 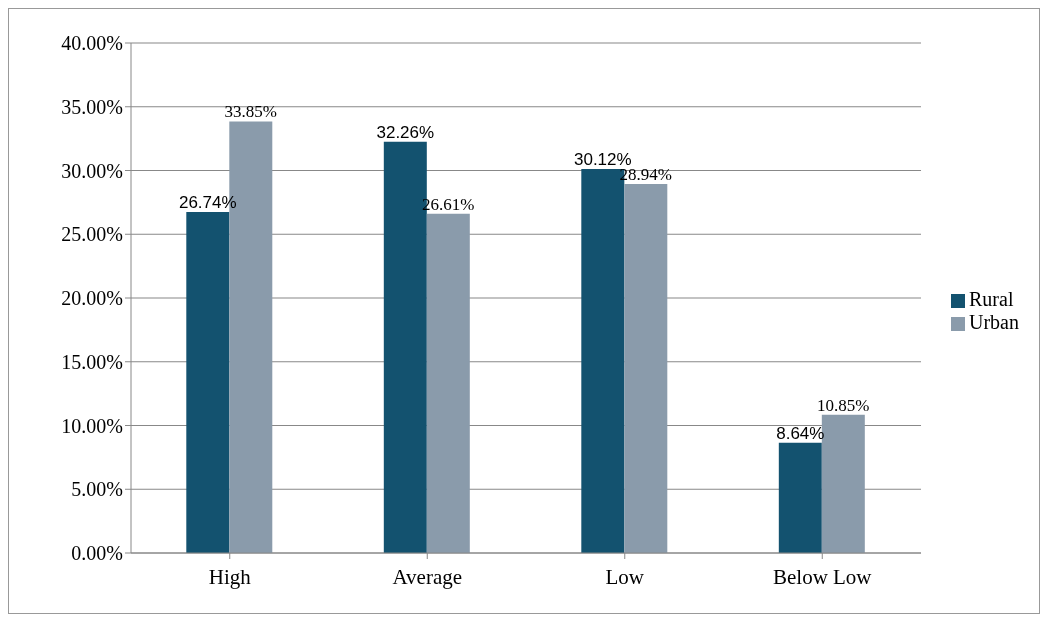 I want to click on x-tick-label: Below Low, so click(x=822, y=576).